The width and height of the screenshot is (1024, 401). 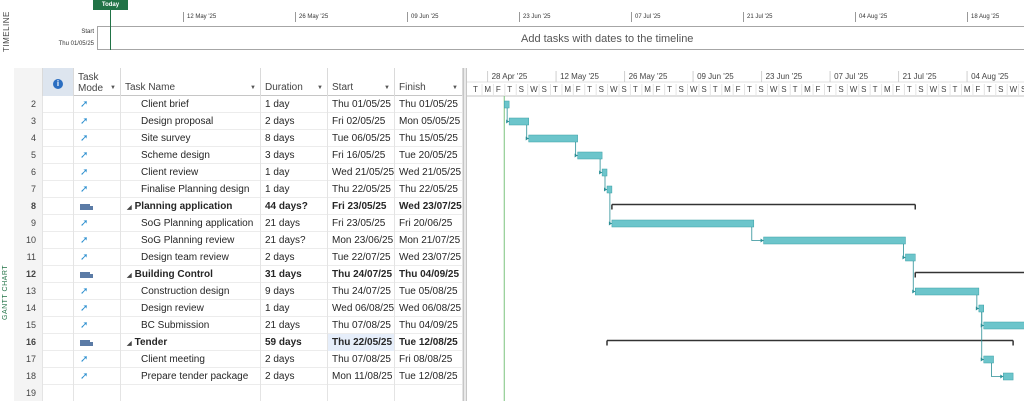 What do you see at coordinates (28, 189) in the screenshot?
I see `cell-num: 7` at bounding box center [28, 189].